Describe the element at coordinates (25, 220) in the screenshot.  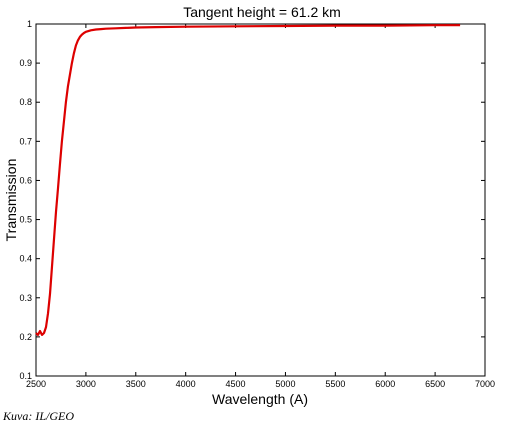
I see `y-tick-label: 0.5` at that location.